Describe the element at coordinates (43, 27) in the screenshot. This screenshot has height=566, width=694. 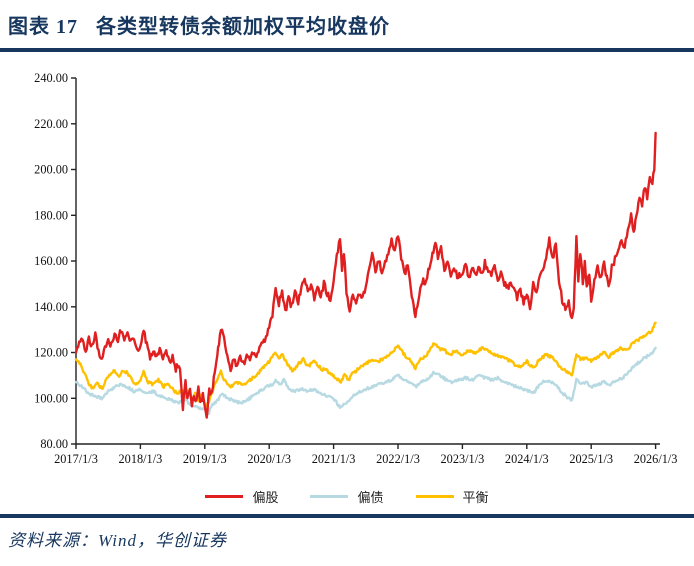
I see `figure-label: 图表 17` at that location.